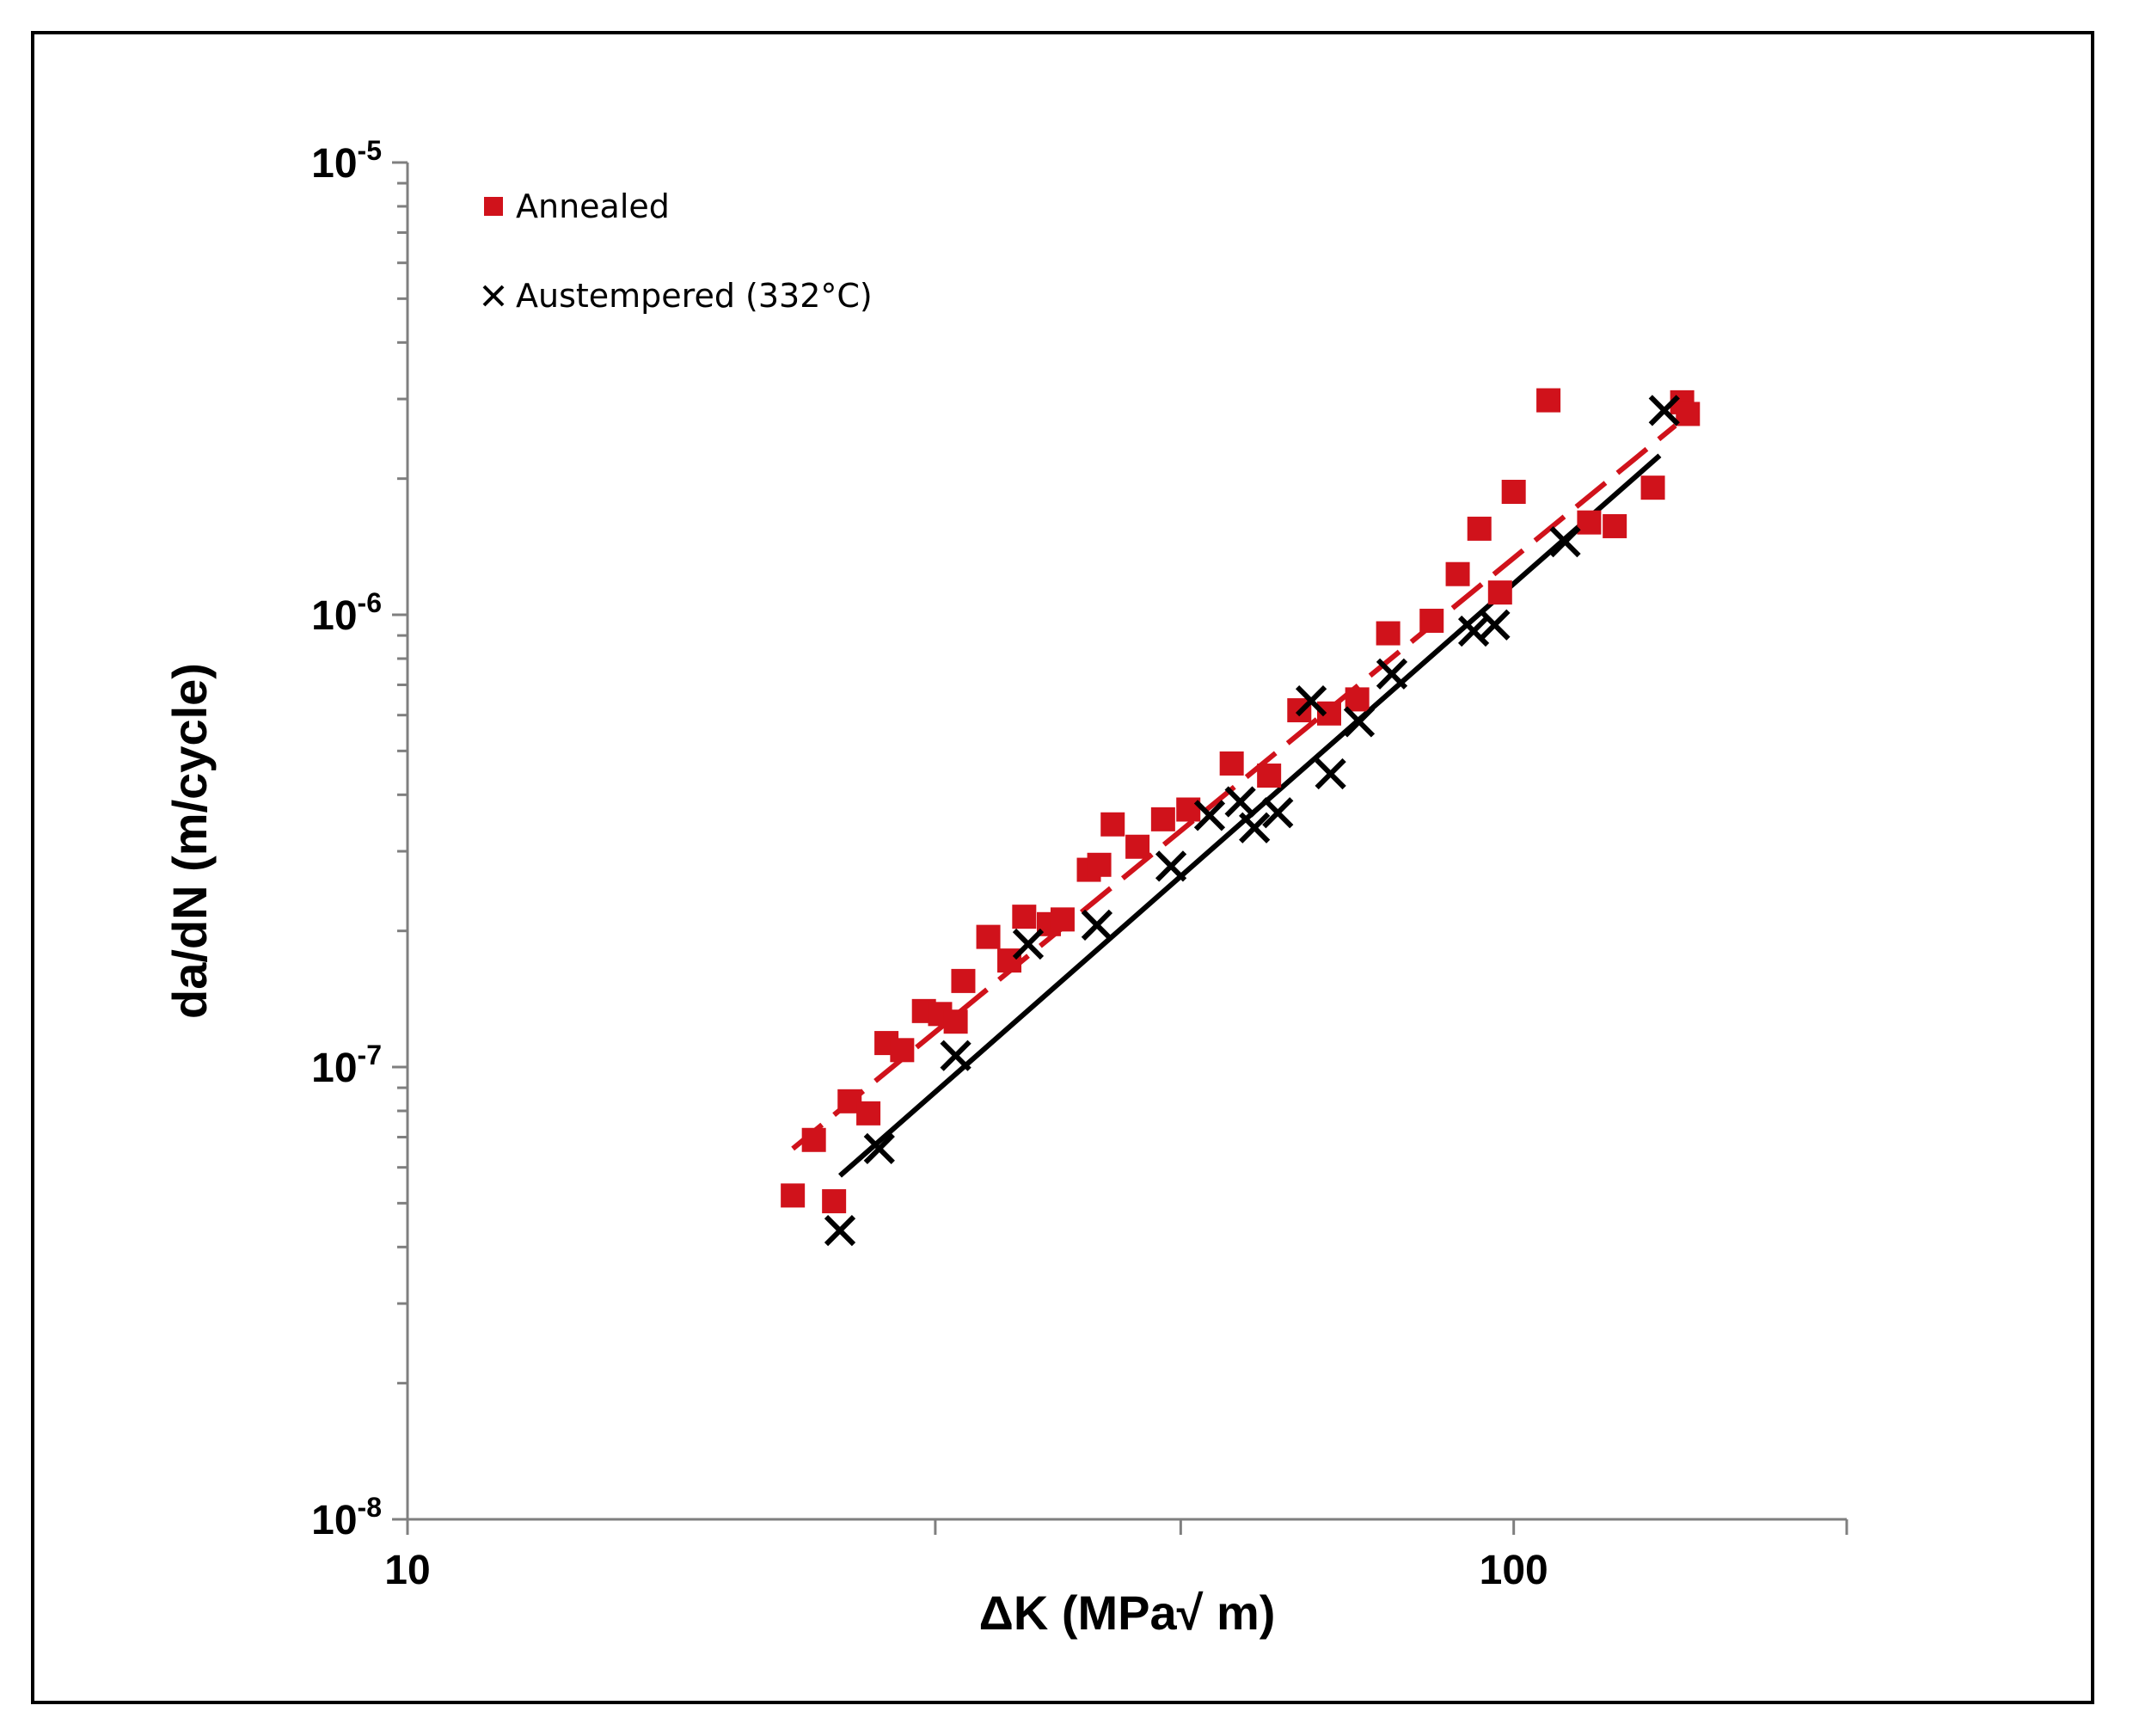 The width and height of the screenshot is (2133, 1736). Describe the element at coordinates (370, 1507) in the screenshot. I see `y-tick-exponent: -8` at that location.